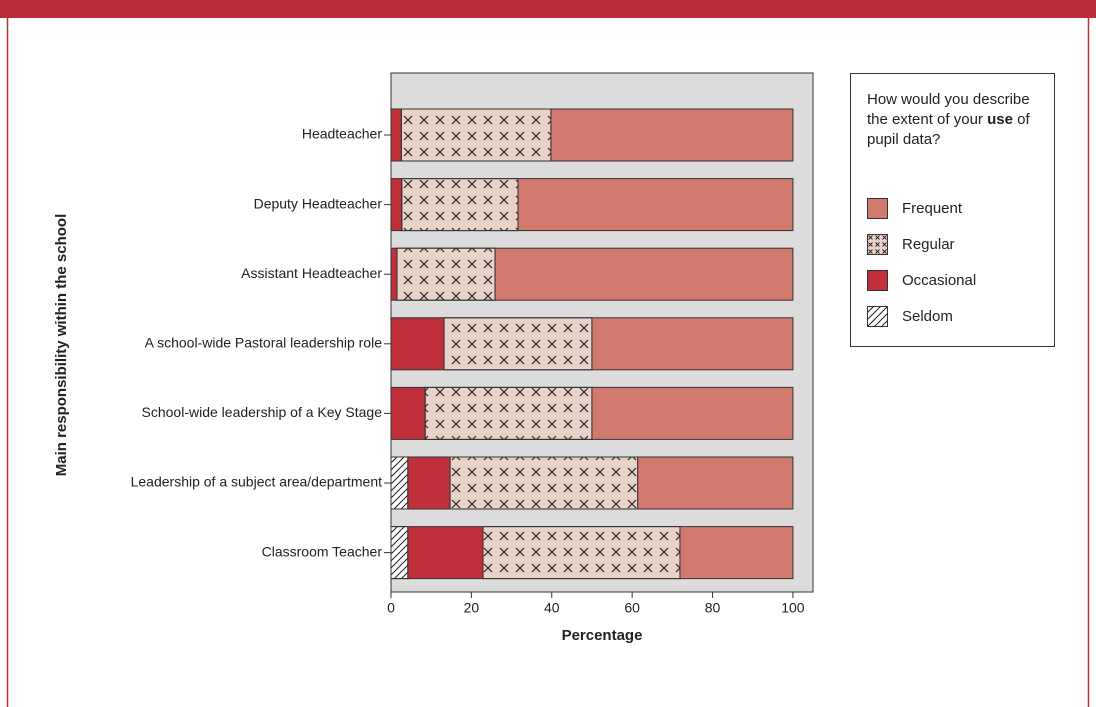  Describe the element at coordinates (318, 203) in the screenshot. I see `y-tick-label: Deputy Headteacher` at that location.